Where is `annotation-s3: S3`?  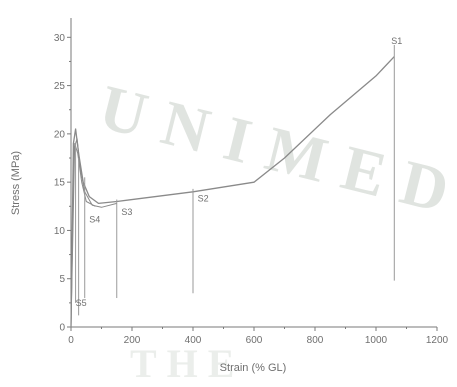 annotation-s3: S3 is located at coordinates (126, 212).